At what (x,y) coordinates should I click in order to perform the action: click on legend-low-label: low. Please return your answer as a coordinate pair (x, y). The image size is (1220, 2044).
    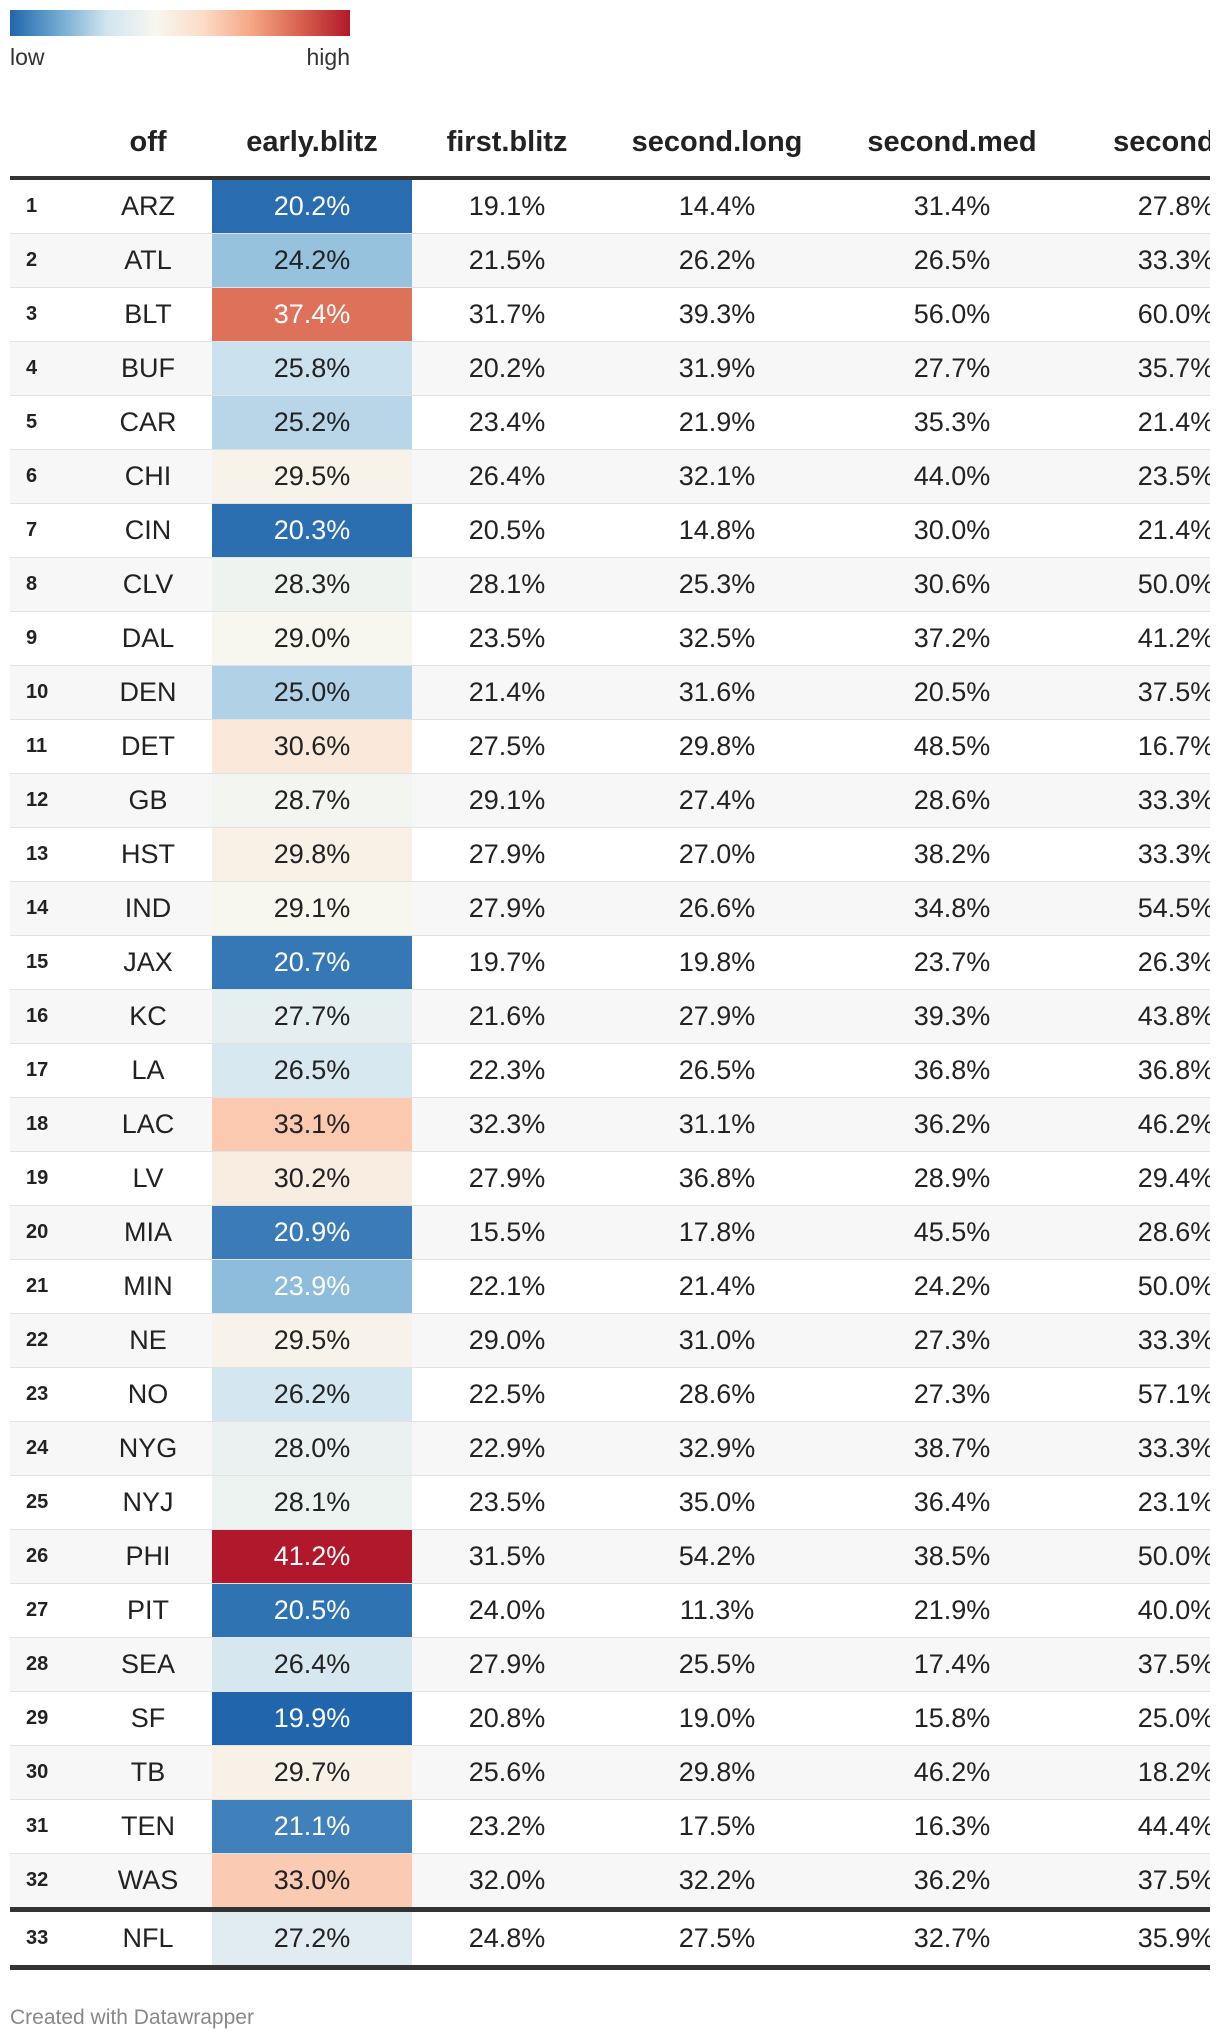
    Looking at the image, I should click on (27, 57).